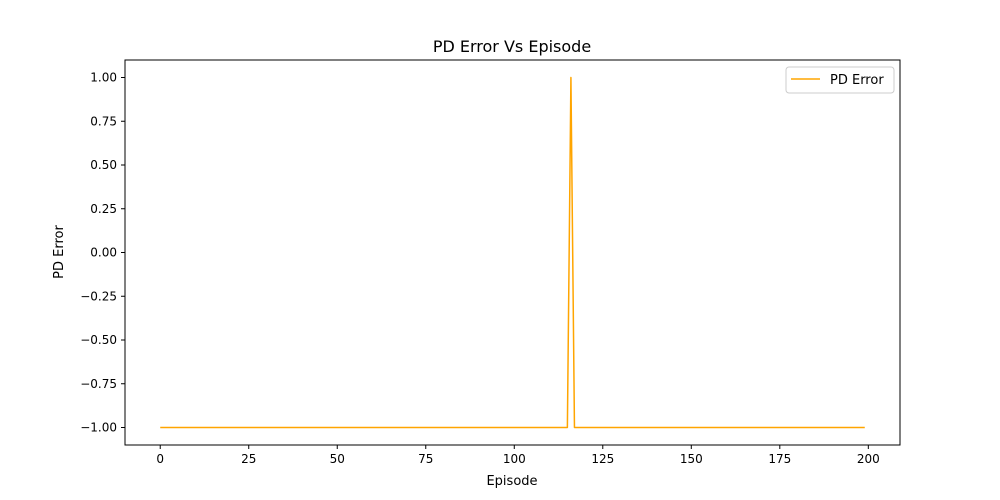 Image resolution: width=1000 pixels, height=500 pixels. Describe the element at coordinates (103, 165) in the screenshot. I see `y-tick-label: 0.50` at that location.